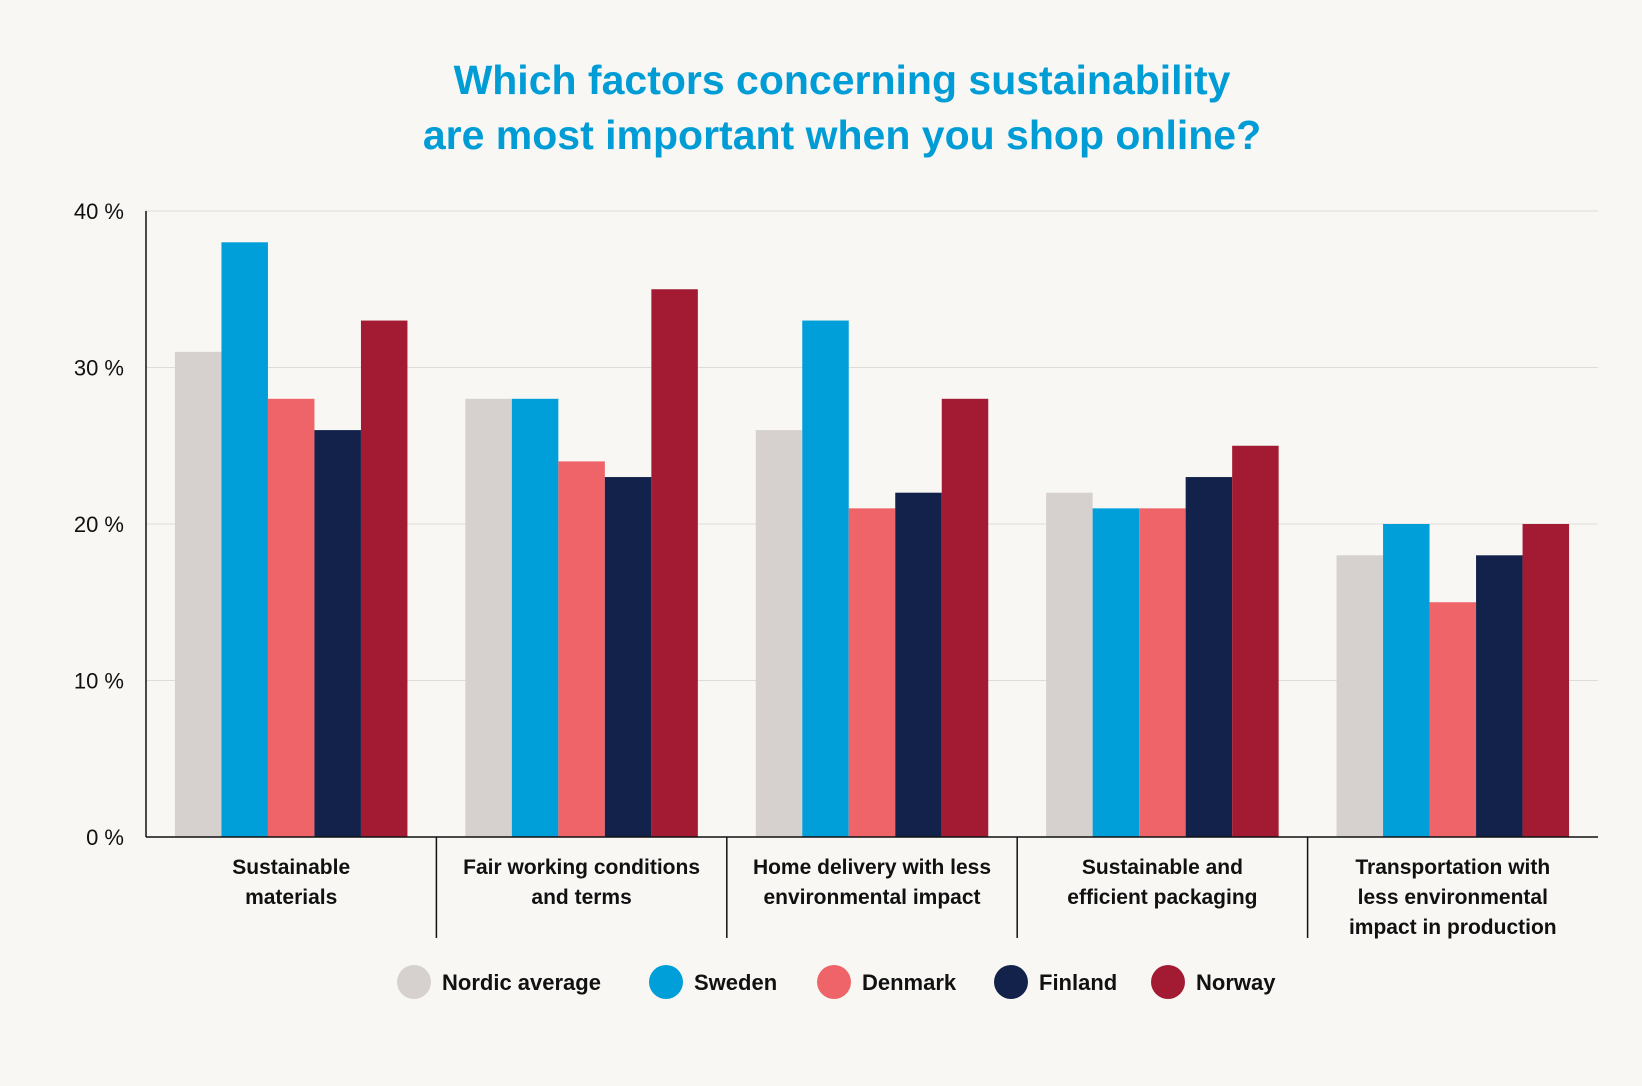  Describe the element at coordinates (521, 982) in the screenshot. I see `legend-label: Nordic average` at that location.